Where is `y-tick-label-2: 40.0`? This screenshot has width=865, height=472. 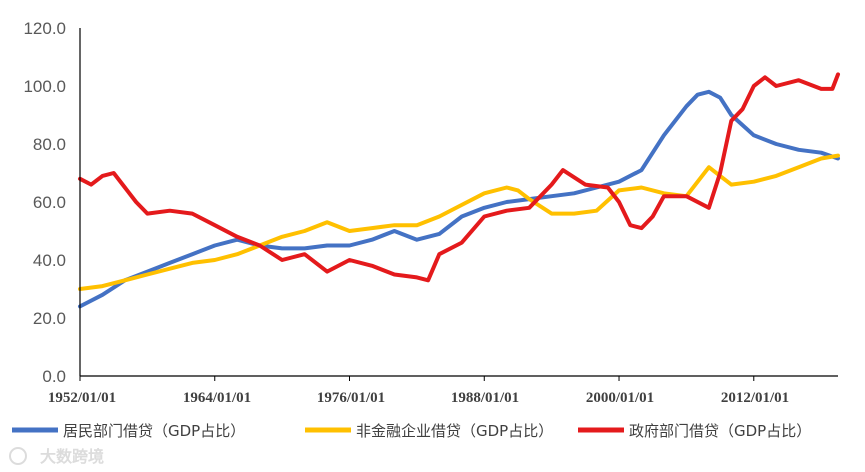
y-tick-label-2: 40.0 is located at coordinates (49, 260).